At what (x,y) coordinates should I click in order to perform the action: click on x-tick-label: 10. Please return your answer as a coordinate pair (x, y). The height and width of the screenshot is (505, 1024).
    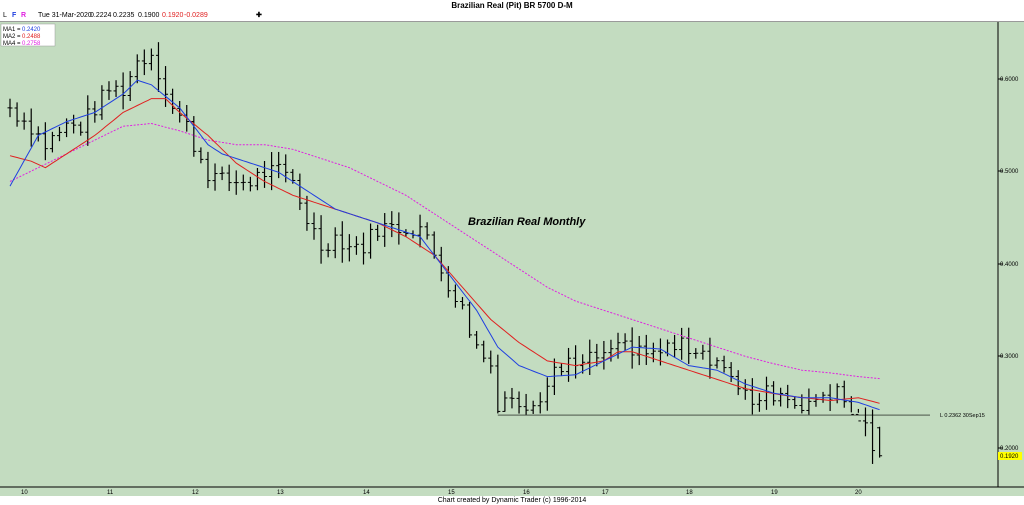
    Looking at the image, I should click on (24, 493).